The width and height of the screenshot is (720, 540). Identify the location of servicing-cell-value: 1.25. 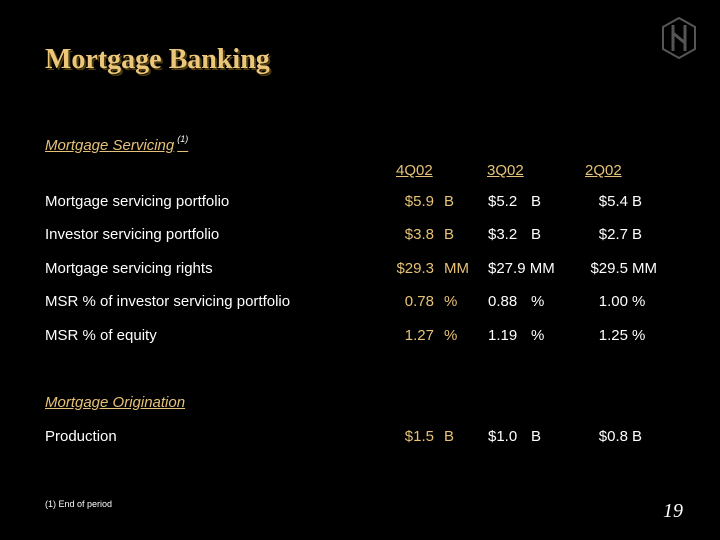
(613, 335).